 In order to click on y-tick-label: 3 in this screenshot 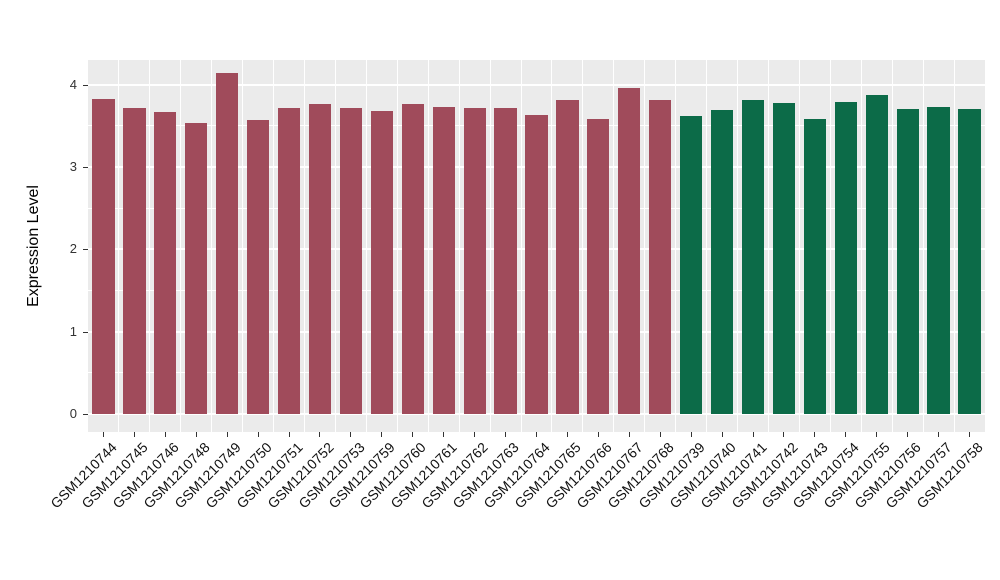, I will do `click(73, 167)`.